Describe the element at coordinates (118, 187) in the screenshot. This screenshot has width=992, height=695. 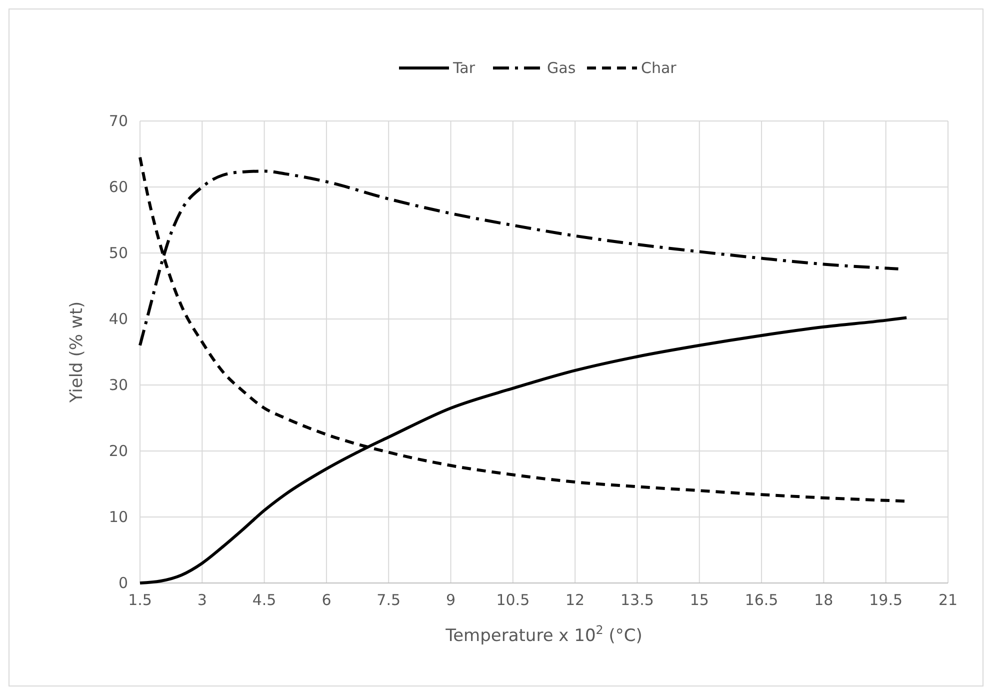
I see `y-tick-label: 60` at that location.